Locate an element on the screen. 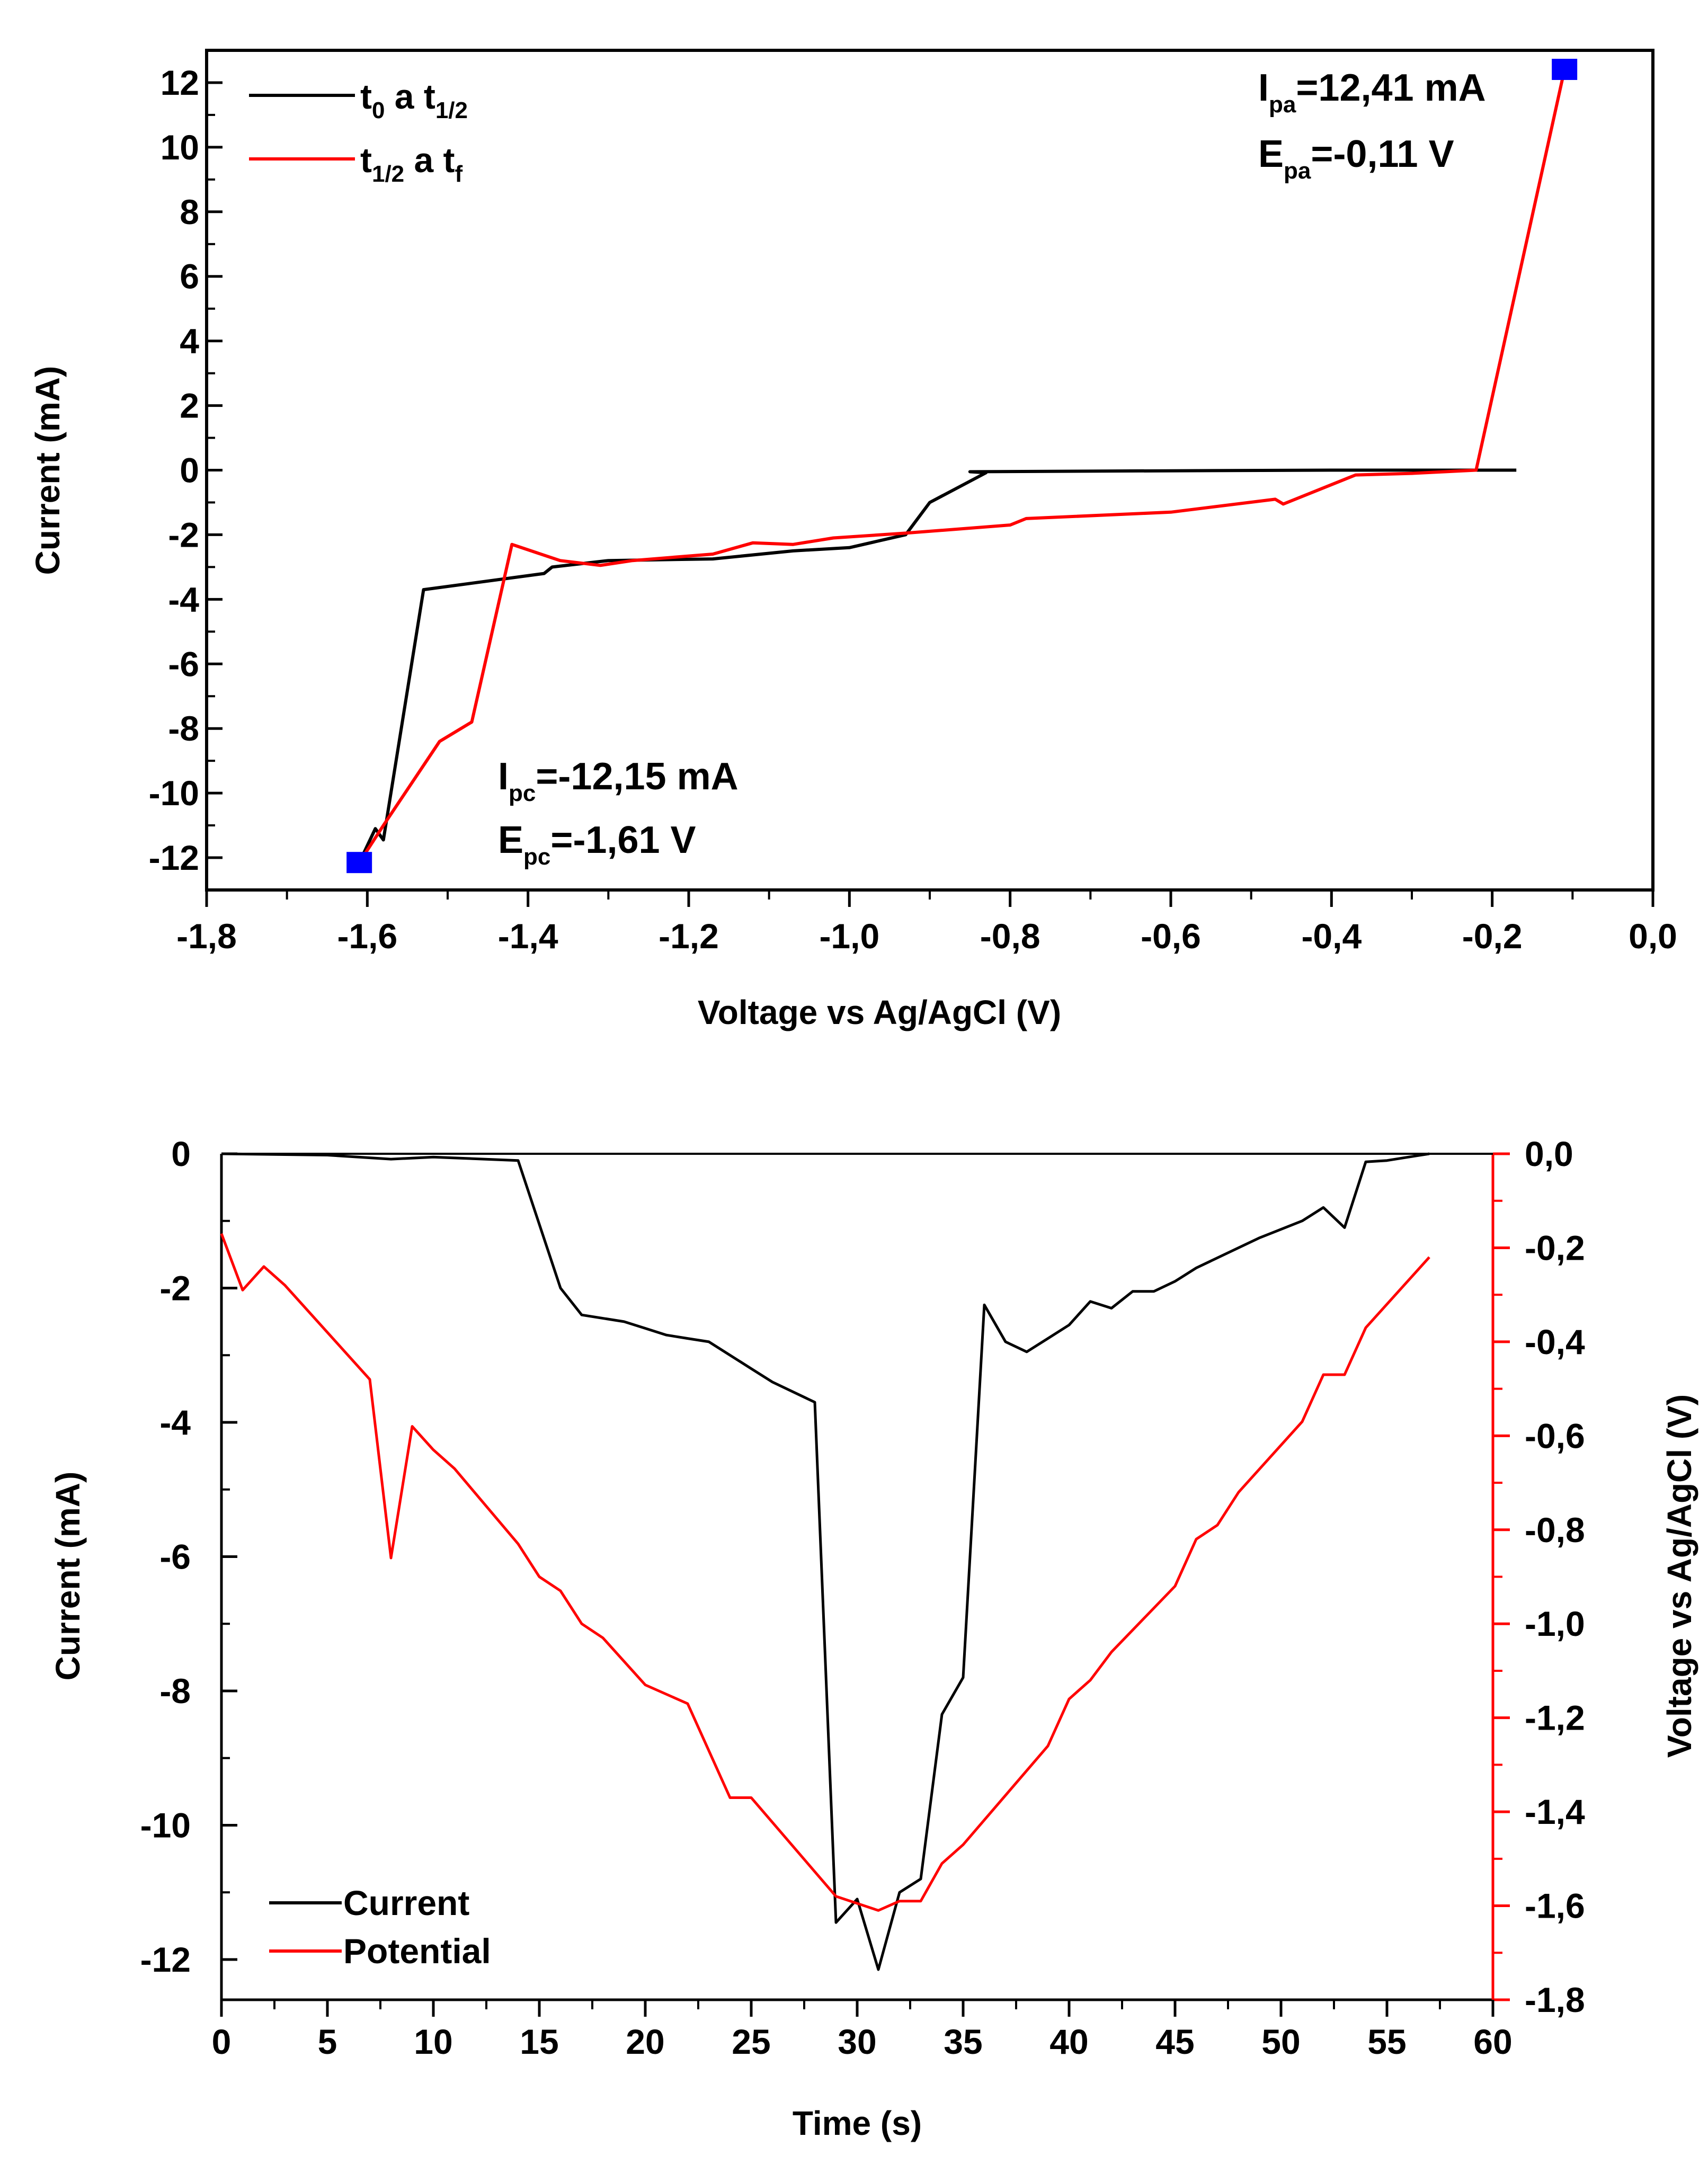 This screenshot has height=2173, width=1708. cv-legend: t0 a t1/2 t1/2 a tf is located at coordinates (358, 132).